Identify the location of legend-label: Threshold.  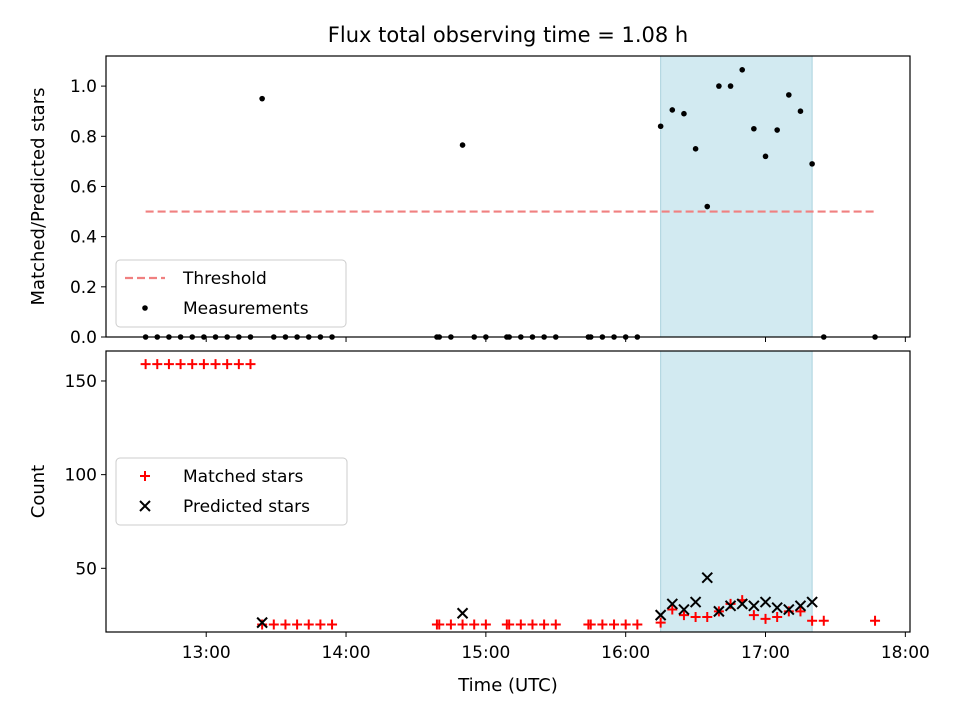
(224, 279).